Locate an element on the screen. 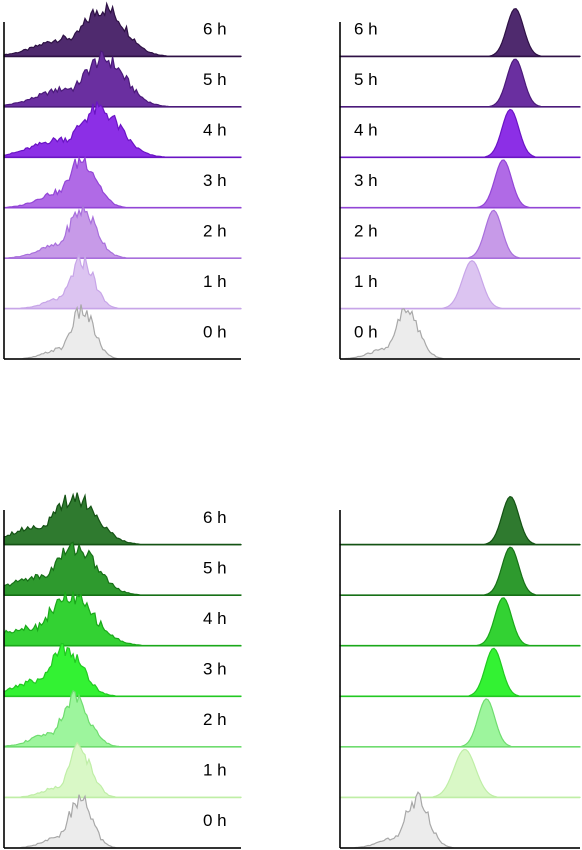 This screenshot has height=850, width=582. histogram-5h is located at coordinates (460, 571).